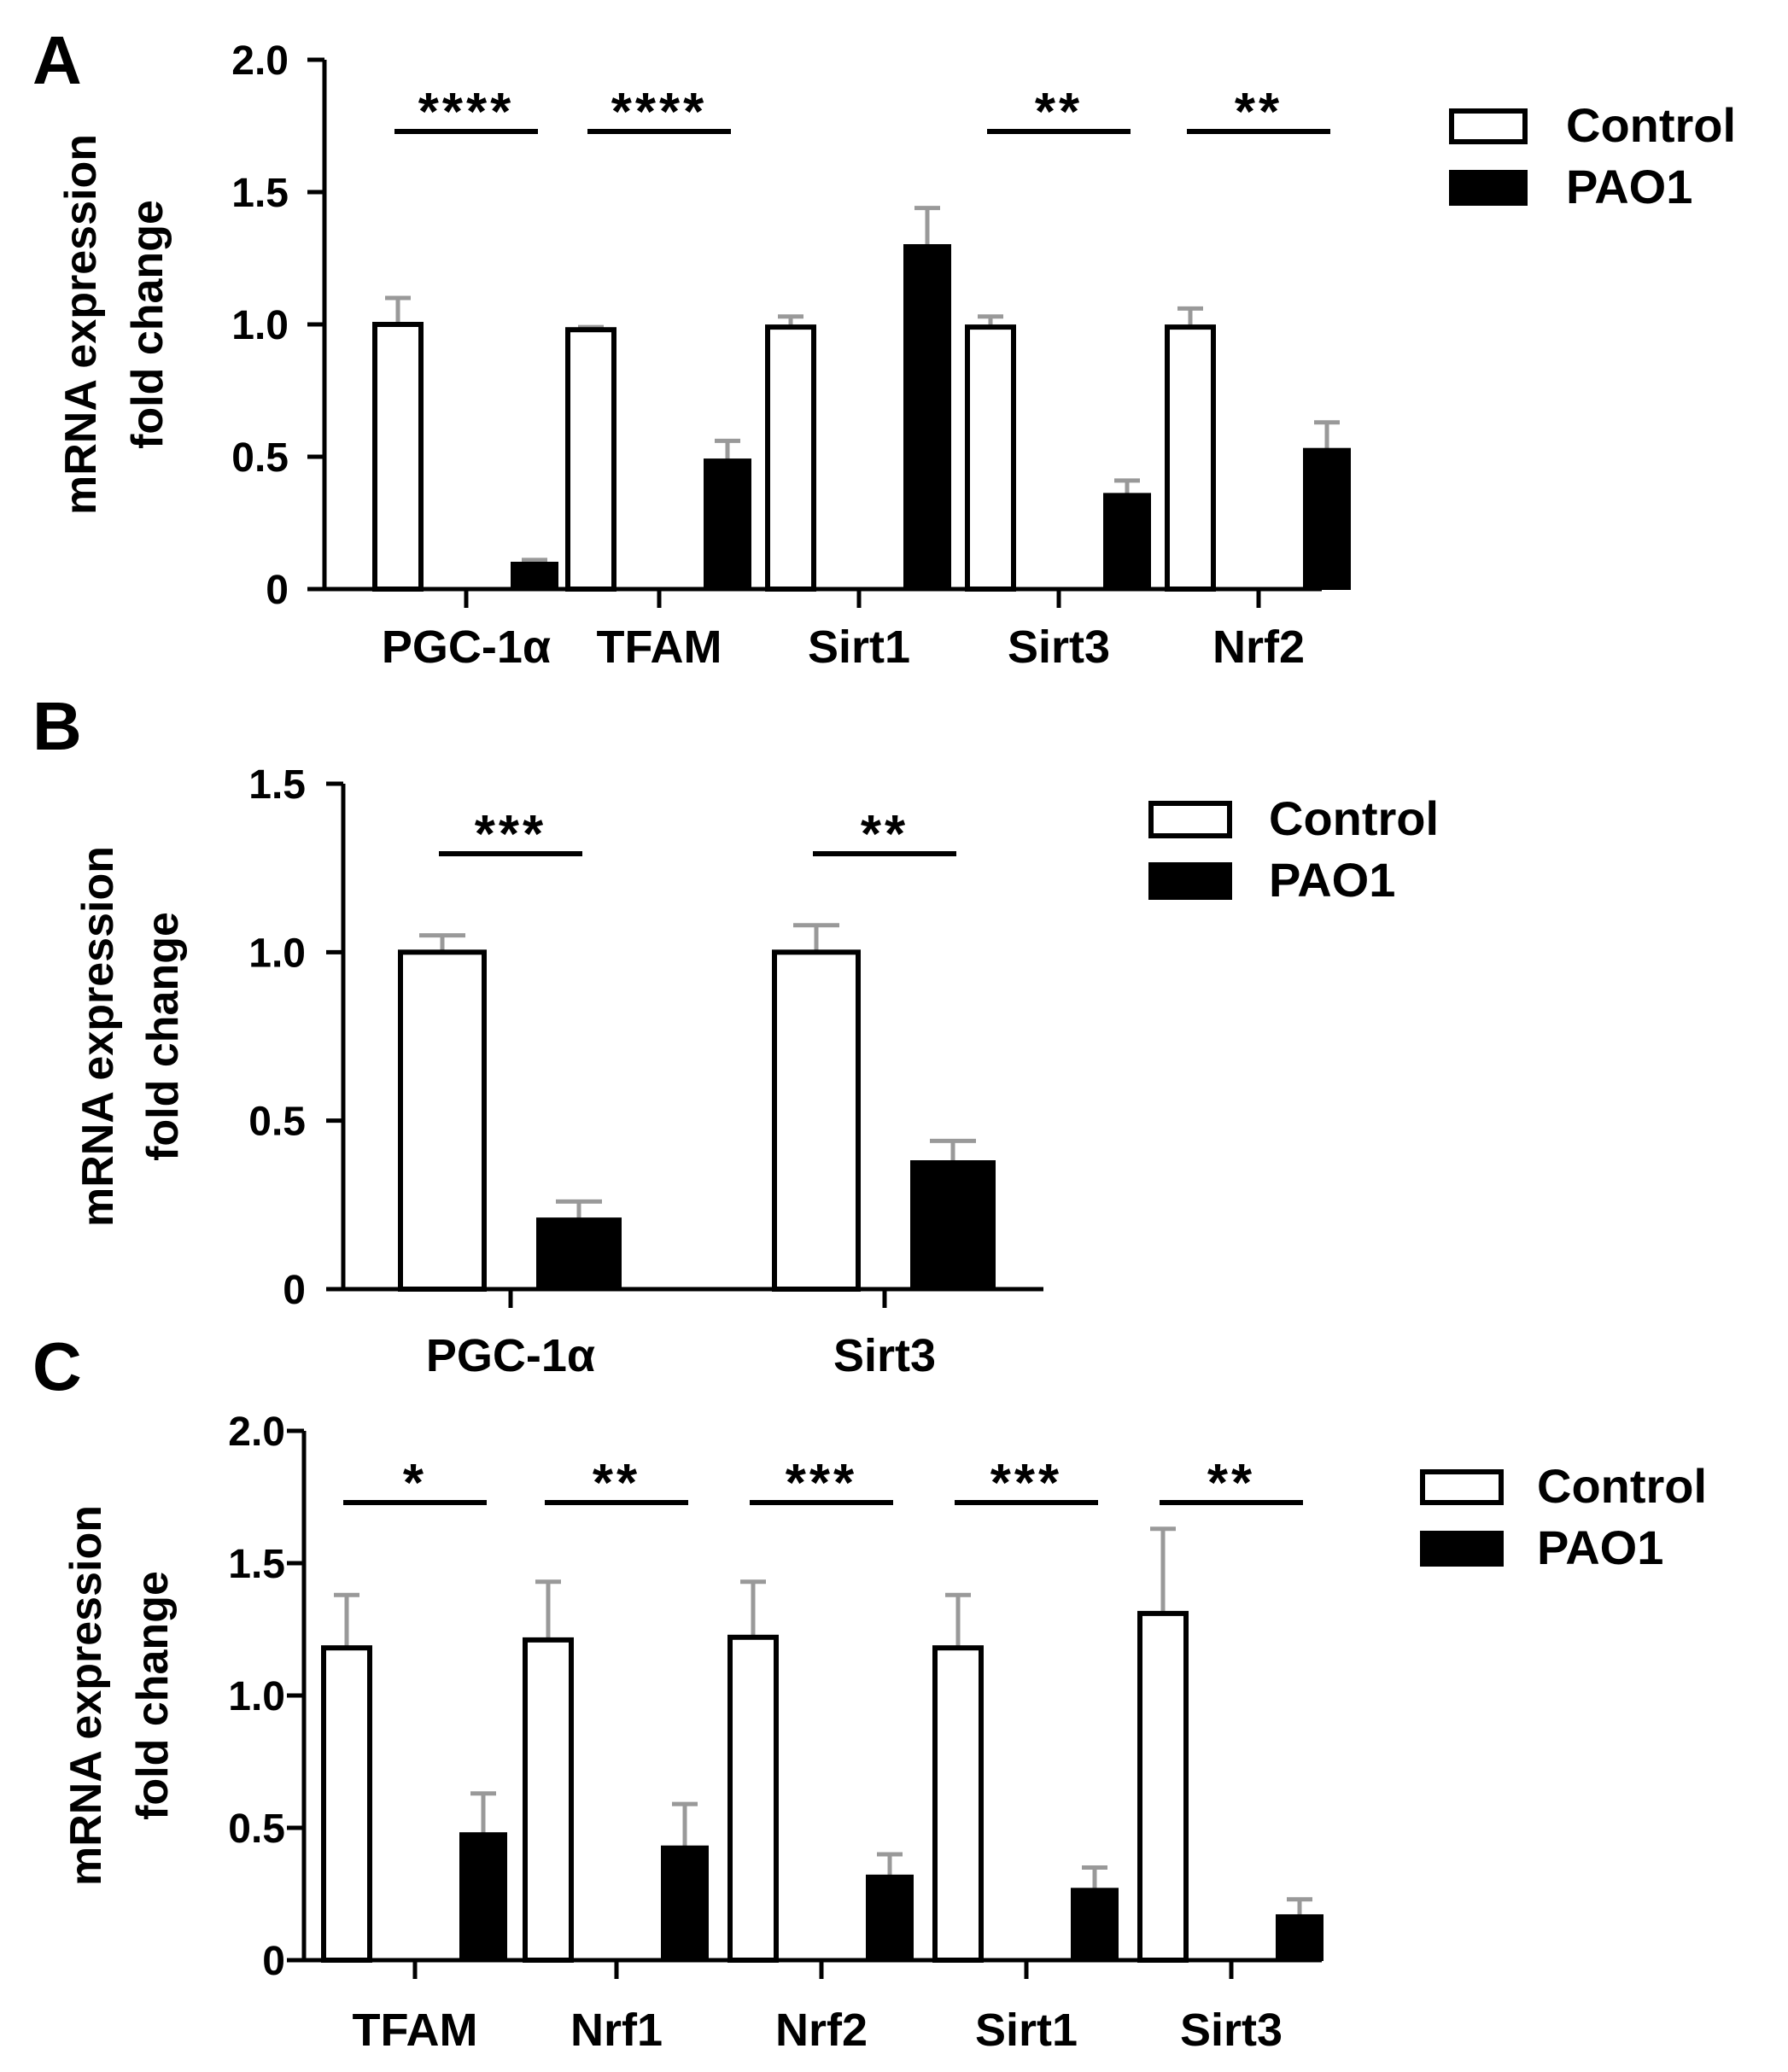 Image resolution: width=1788 pixels, height=2072 pixels. Describe the element at coordinates (415, 1483) in the screenshot. I see `significance-stars: *` at that location.